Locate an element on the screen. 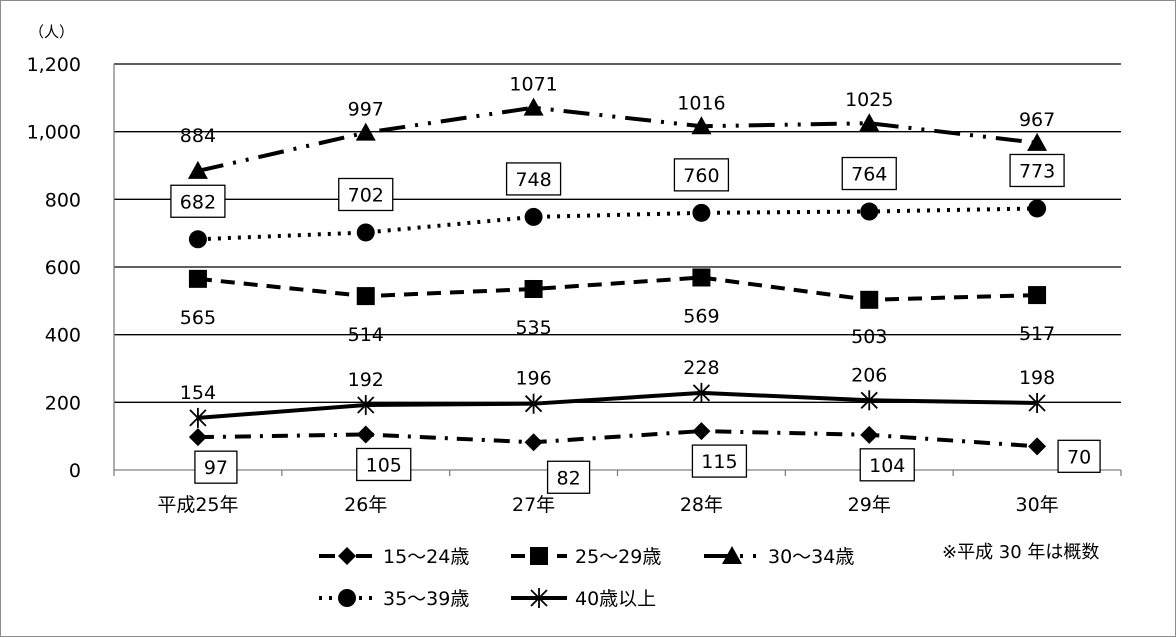  data-label: 196 is located at coordinates (533, 379).